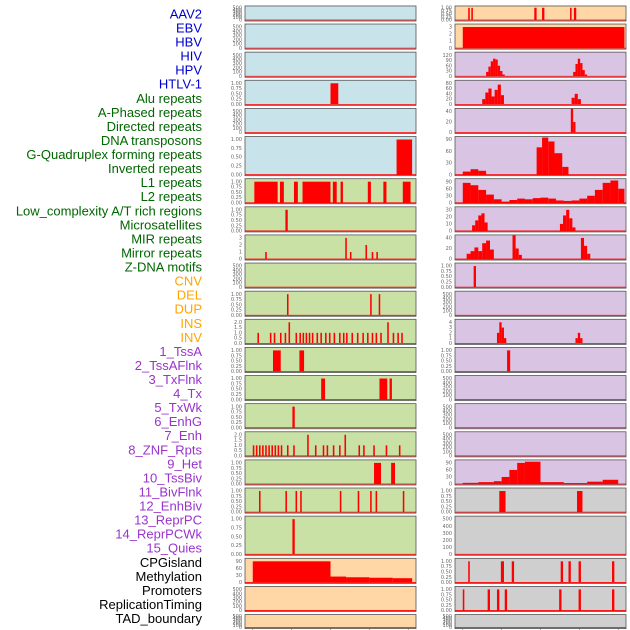 The height and width of the screenshot is (630, 630). I want to click on track-label: 3_TxFlnk, so click(176, 379).